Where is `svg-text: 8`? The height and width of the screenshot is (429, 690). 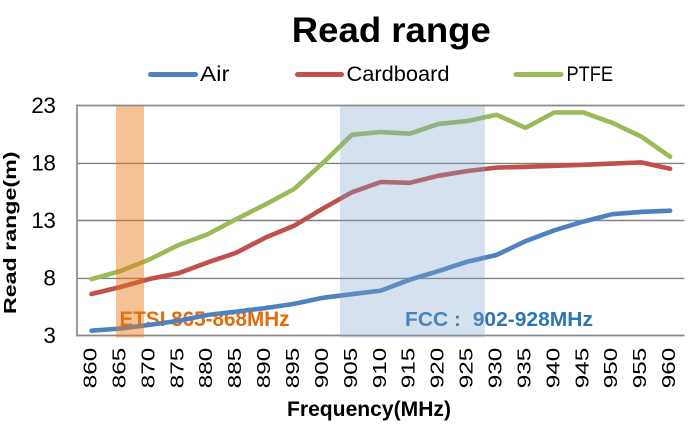 svg-text: 8 is located at coordinates (49, 278).